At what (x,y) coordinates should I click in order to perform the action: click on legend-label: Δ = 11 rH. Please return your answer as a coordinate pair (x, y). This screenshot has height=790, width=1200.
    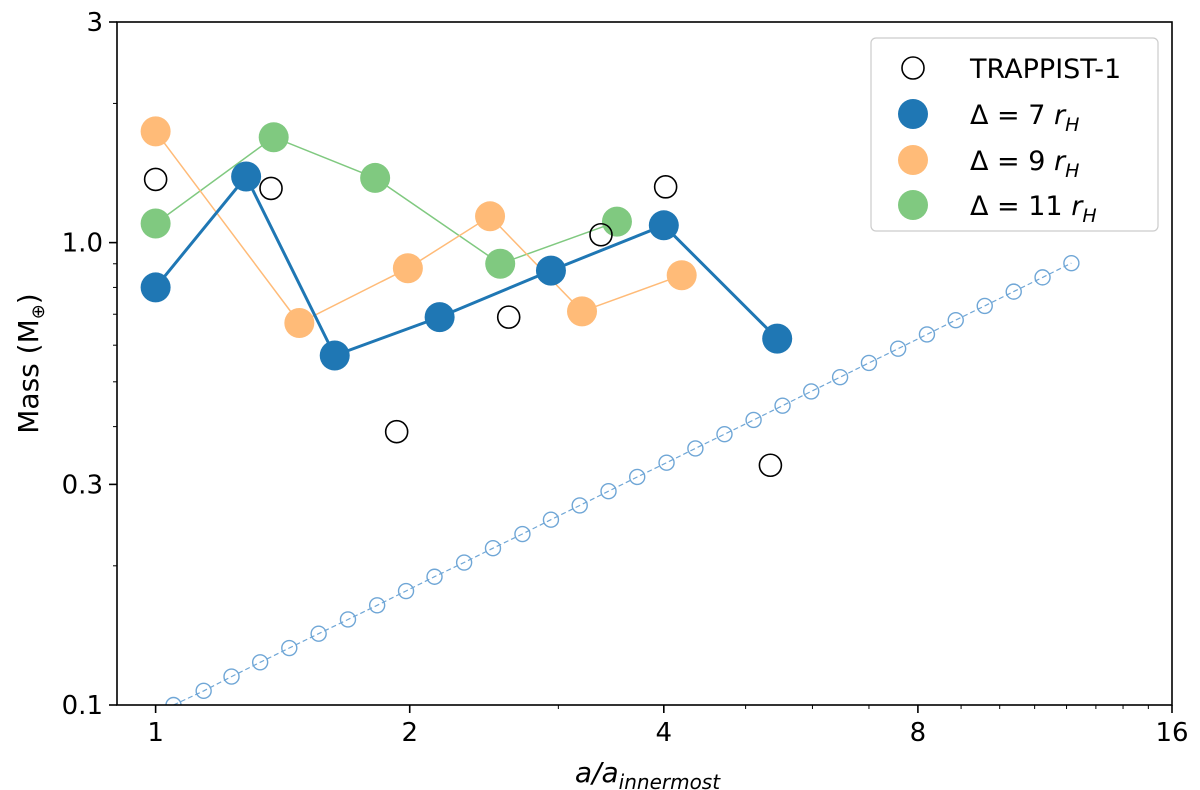
    Looking at the image, I should click on (1033, 209).